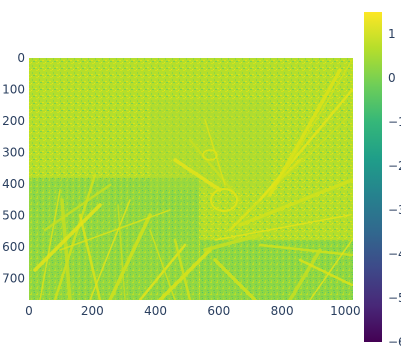  What do you see at coordinates (394, 210) in the screenshot?
I see `colorbar-tick-label: −3` at bounding box center [394, 210].